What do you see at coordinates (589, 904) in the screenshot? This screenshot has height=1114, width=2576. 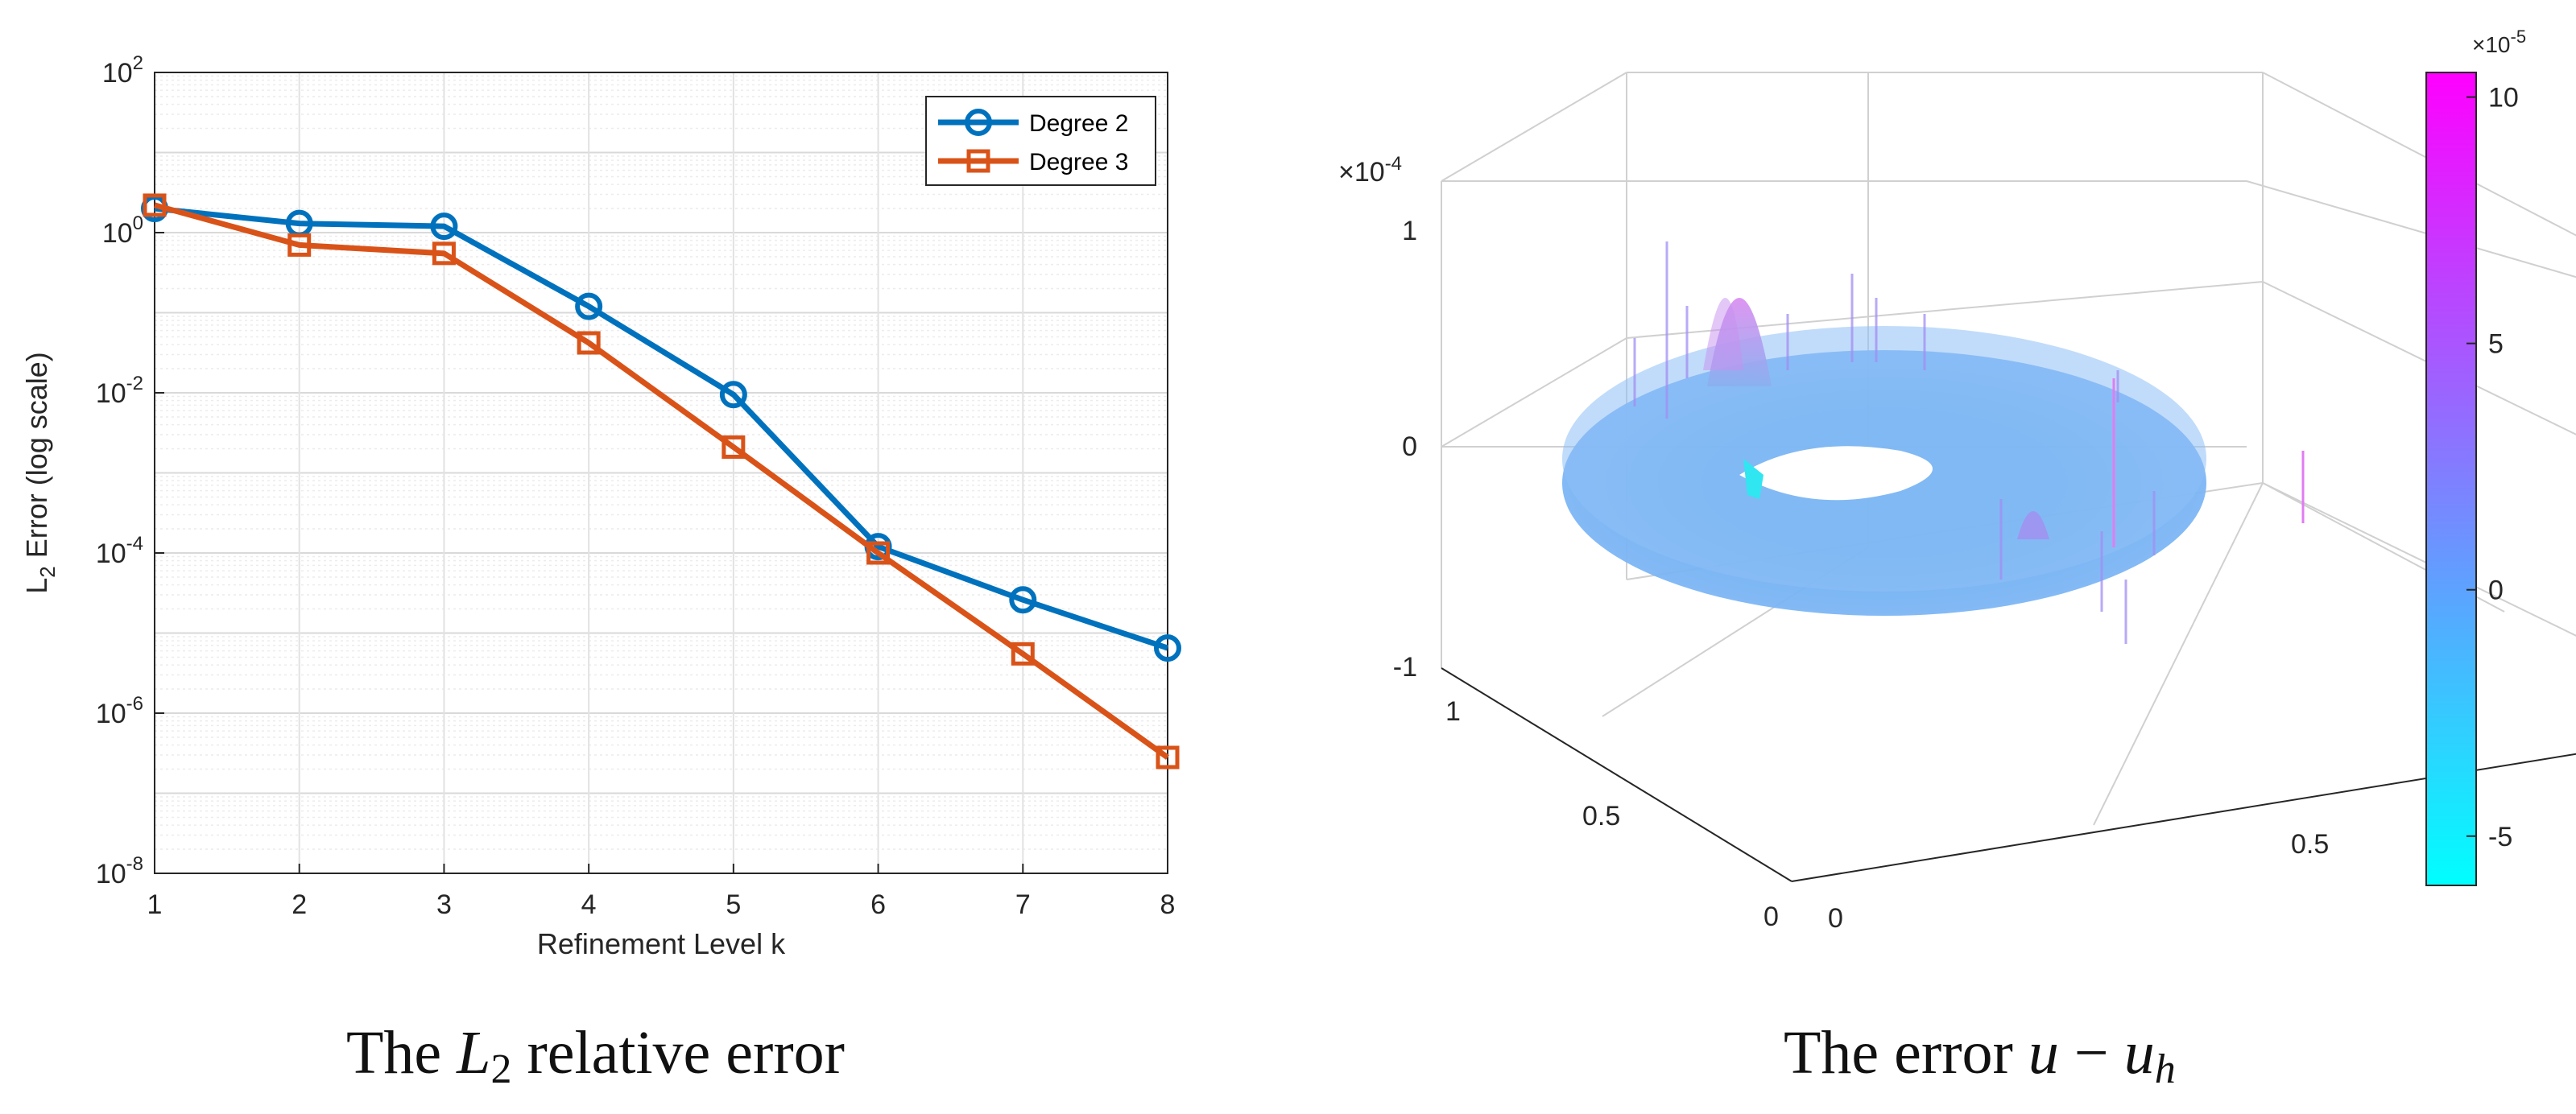 I see `x-tick-label: 4` at bounding box center [589, 904].